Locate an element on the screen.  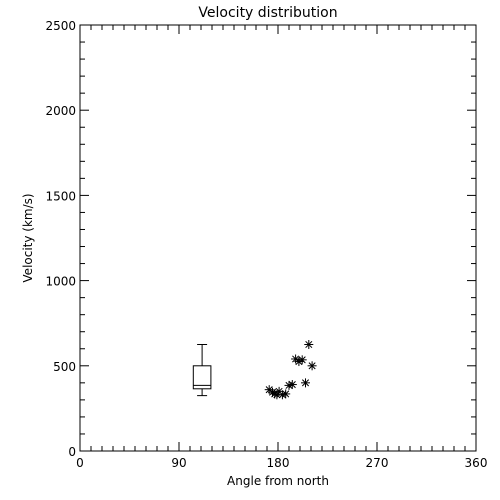
y-tick-label: 0 is located at coordinates (72, 452).